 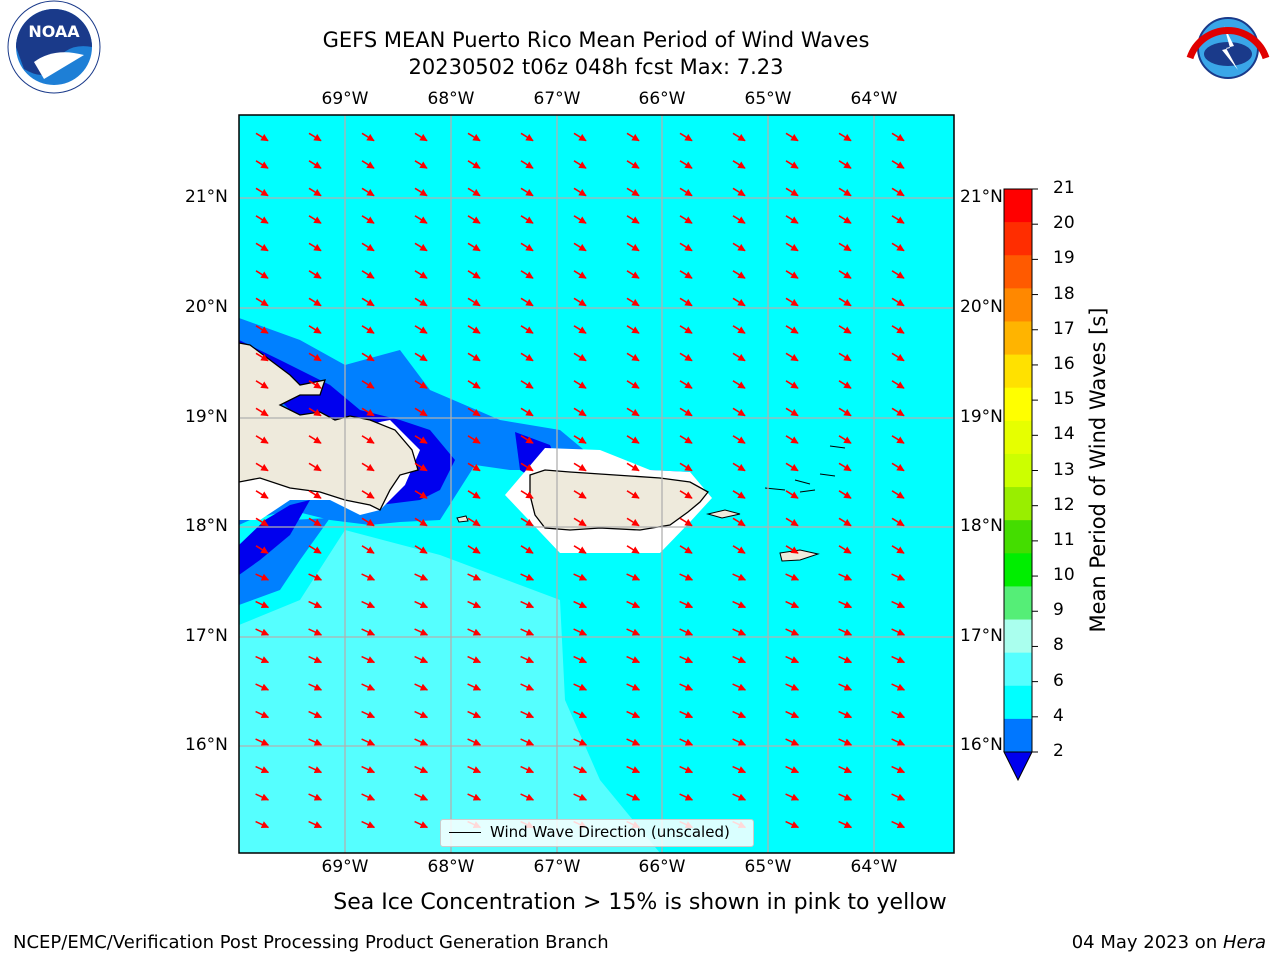 I want to click on lat-label-right: 17°N, so click(x=981, y=636).